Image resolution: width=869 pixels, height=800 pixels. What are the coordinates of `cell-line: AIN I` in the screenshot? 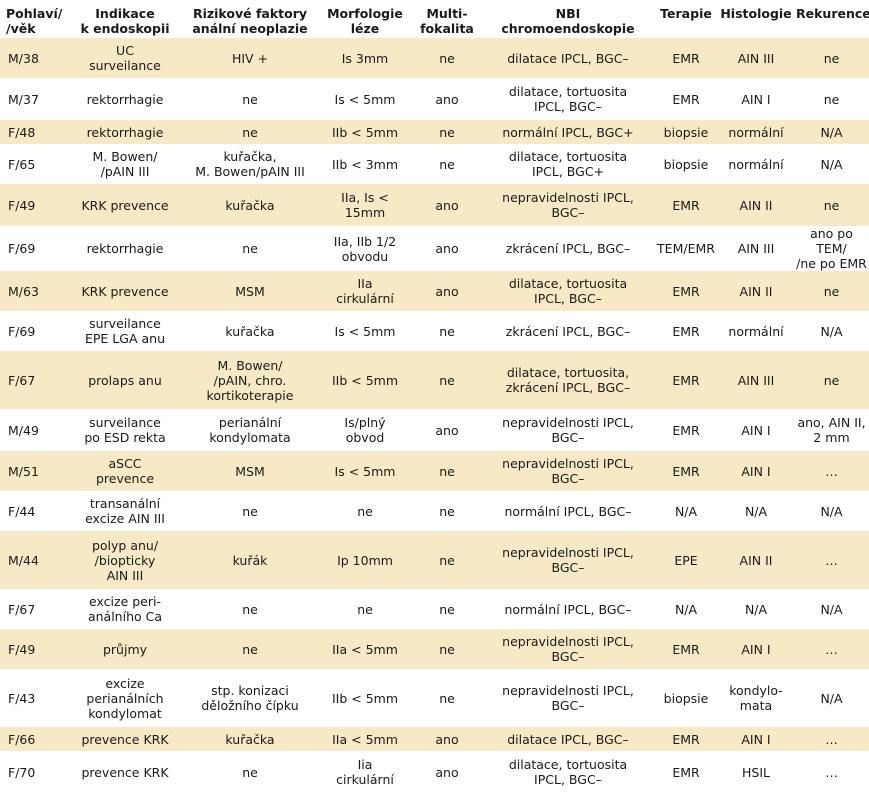 It's located at (756, 471).